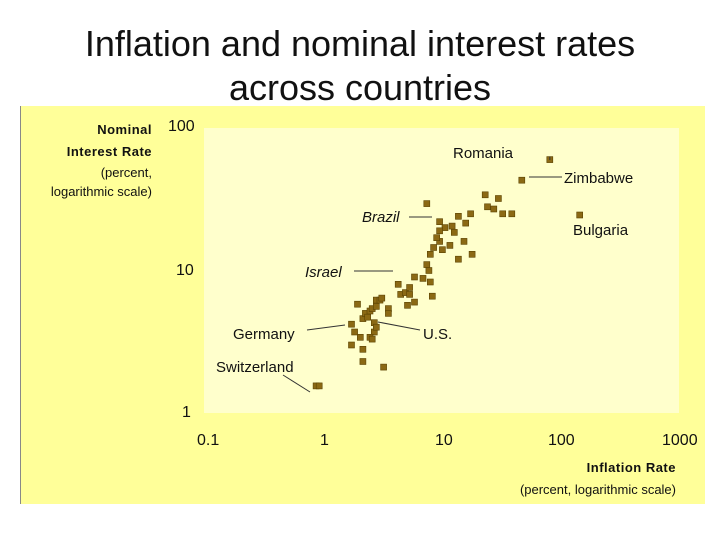 This screenshot has width=720, height=540. Describe the element at coordinates (208, 440) in the screenshot. I see `x-tick-label-0.1: 0.1` at that location.